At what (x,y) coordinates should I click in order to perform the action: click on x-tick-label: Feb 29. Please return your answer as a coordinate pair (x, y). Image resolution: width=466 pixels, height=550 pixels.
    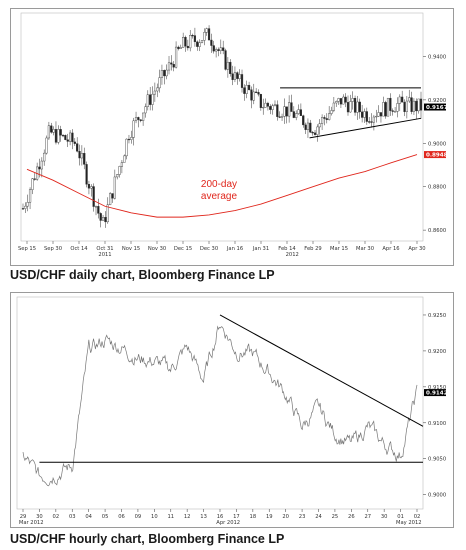
    Looking at the image, I should click on (312, 249).